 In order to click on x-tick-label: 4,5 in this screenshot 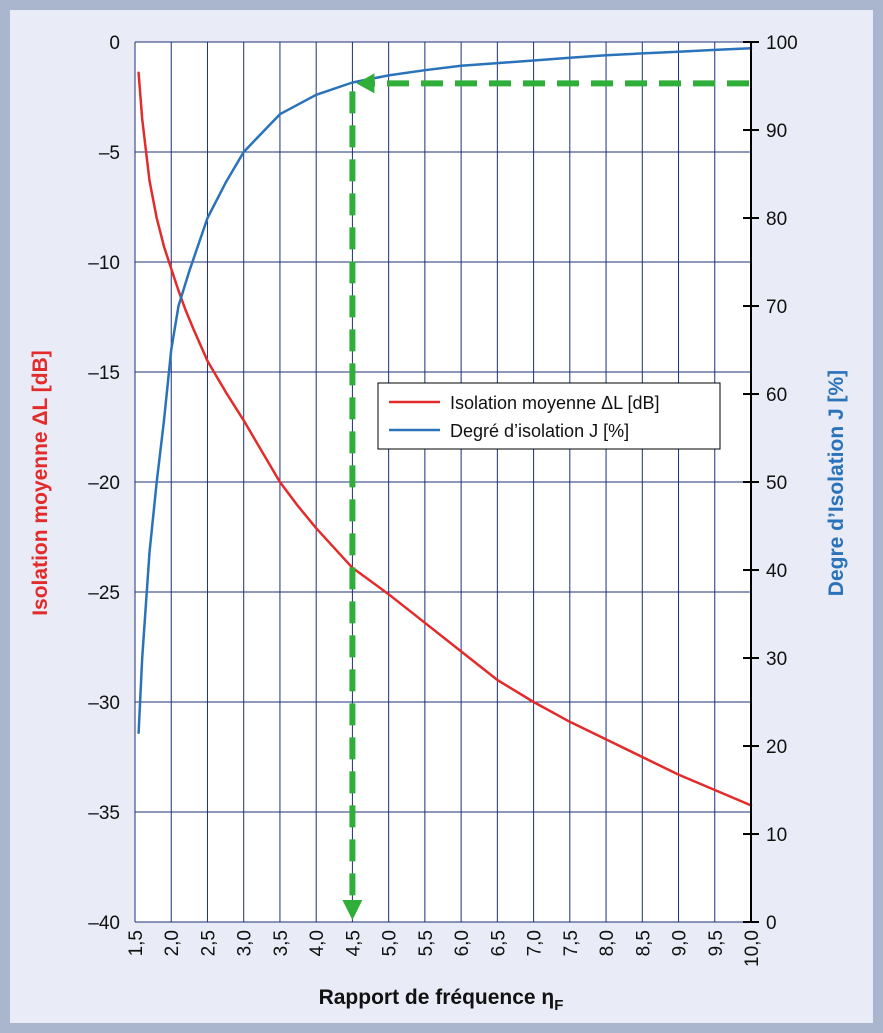, I will do `click(353, 943)`.